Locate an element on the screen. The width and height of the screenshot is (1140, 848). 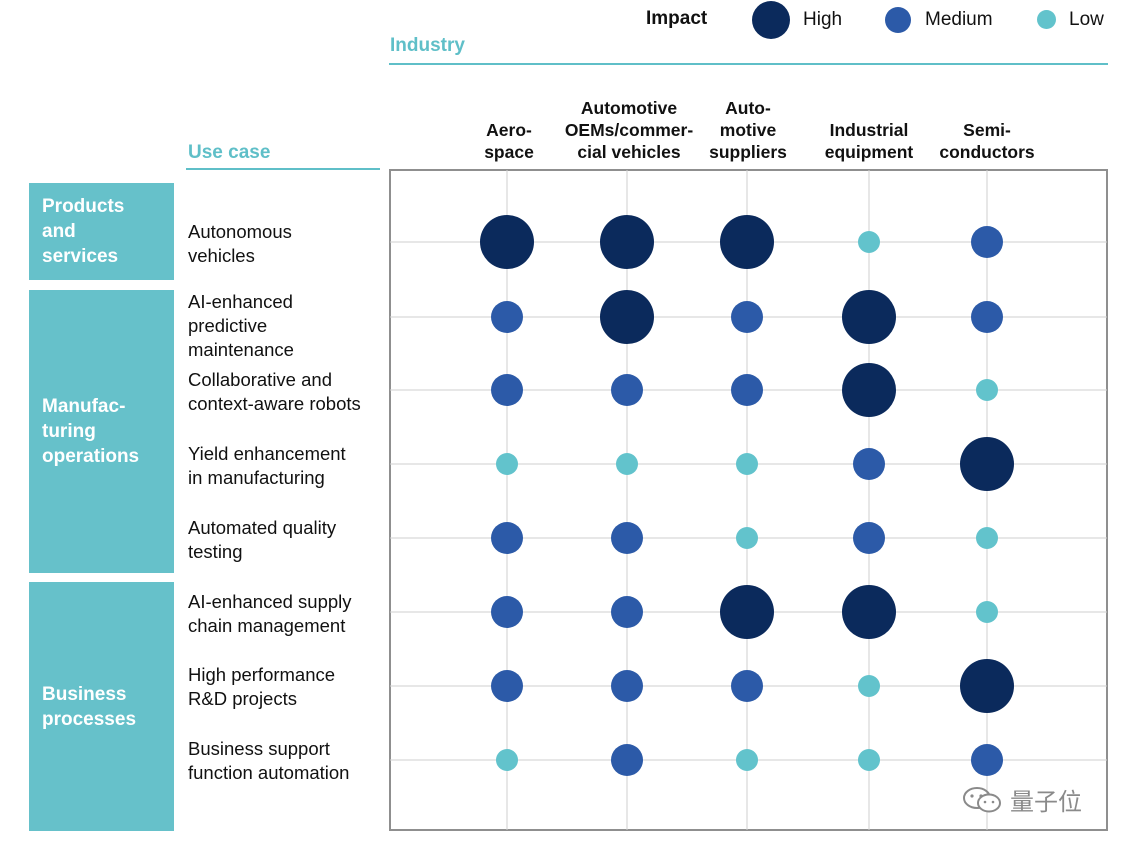
group-manufacturing-operations: Manufac- turing operations is located at coordinates (101, 431).